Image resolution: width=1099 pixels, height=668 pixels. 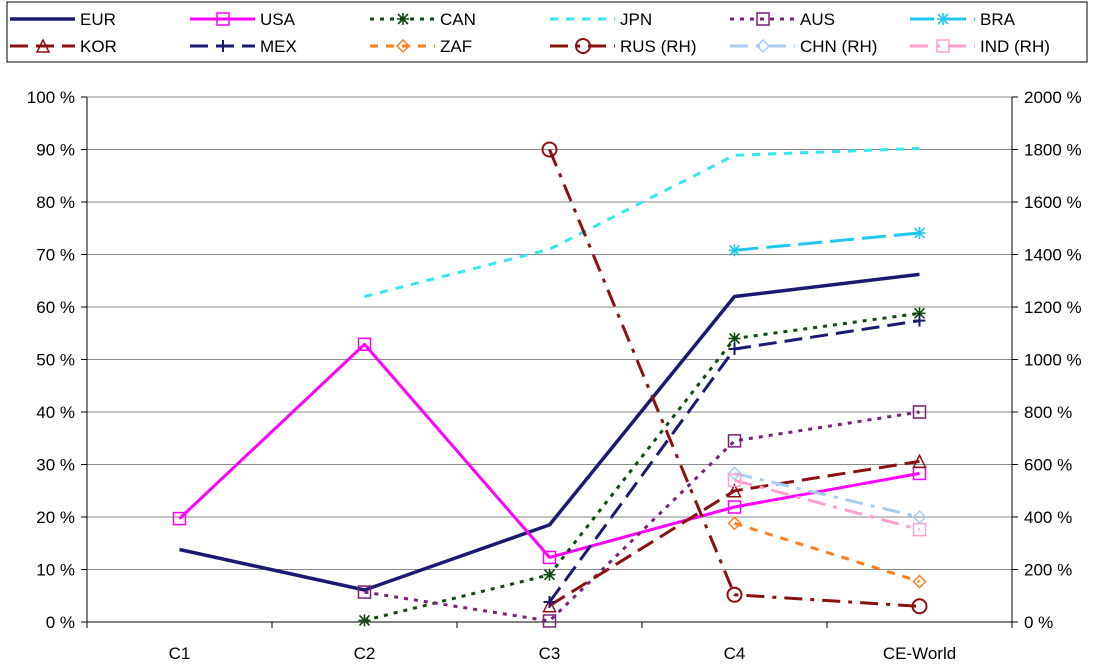 I want to click on legend-label: RUS (RH), so click(x=658, y=46).